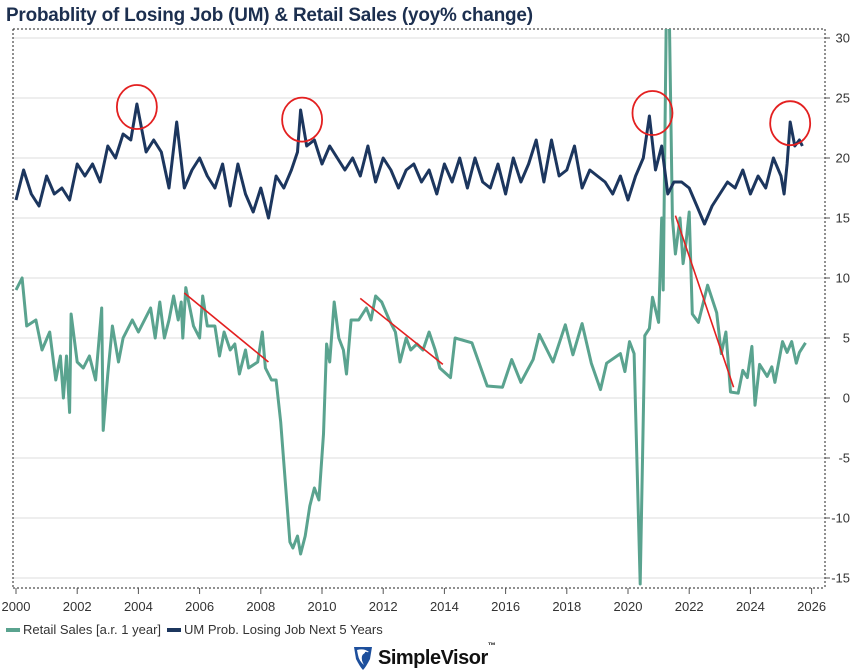 Image resolution: width=862 pixels, height=671 pixels. What do you see at coordinates (491, 645) in the screenshot?
I see `trademark: ™` at bounding box center [491, 645].